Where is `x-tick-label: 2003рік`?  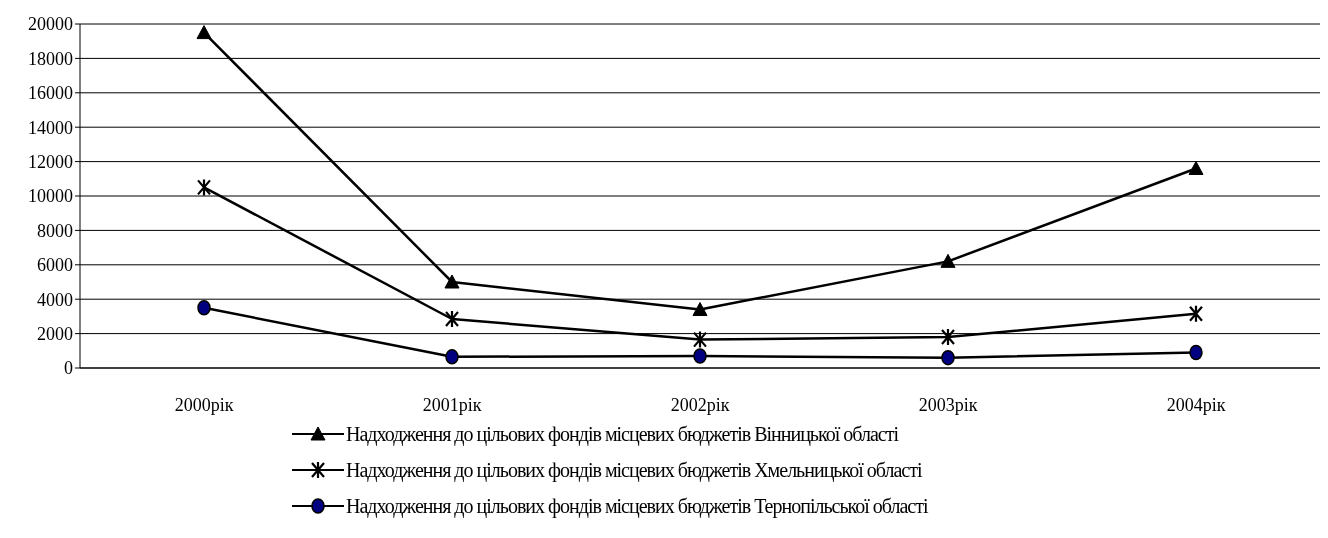
x-tick-label: 2003рік is located at coordinates (948, 404).